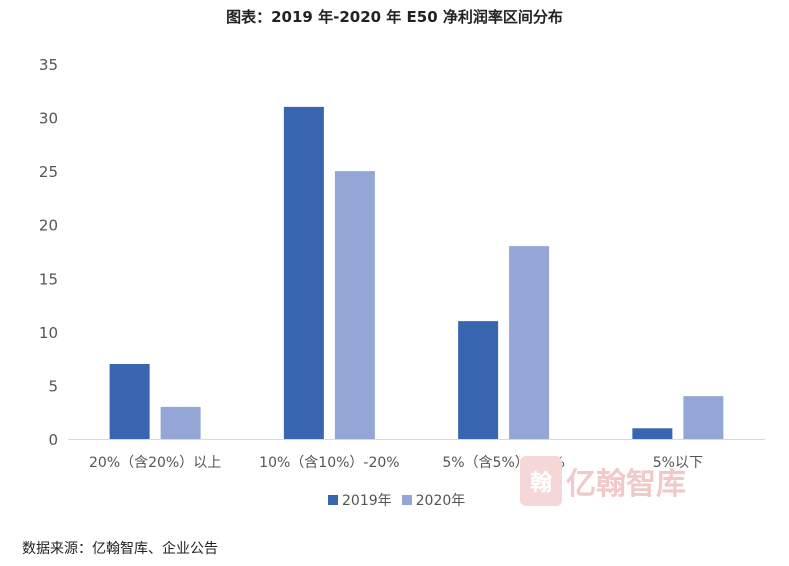 The height and width of the screenshot is (566, 789). Describe the element at coordinates (303, 272) in the screenshot. I see `bar-2019年-1` at that location.